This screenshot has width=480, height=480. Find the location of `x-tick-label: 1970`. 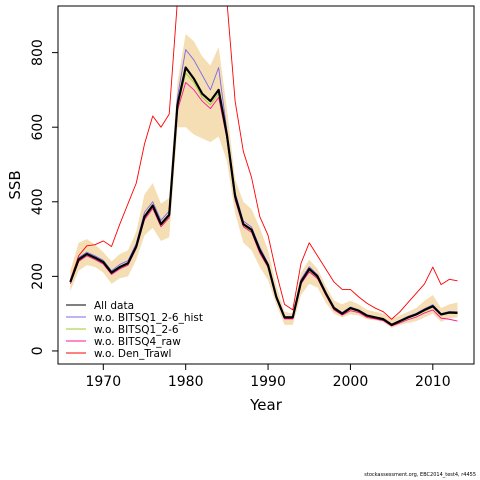

x-tick-label: 1970 is located at coordinates (103, 382).